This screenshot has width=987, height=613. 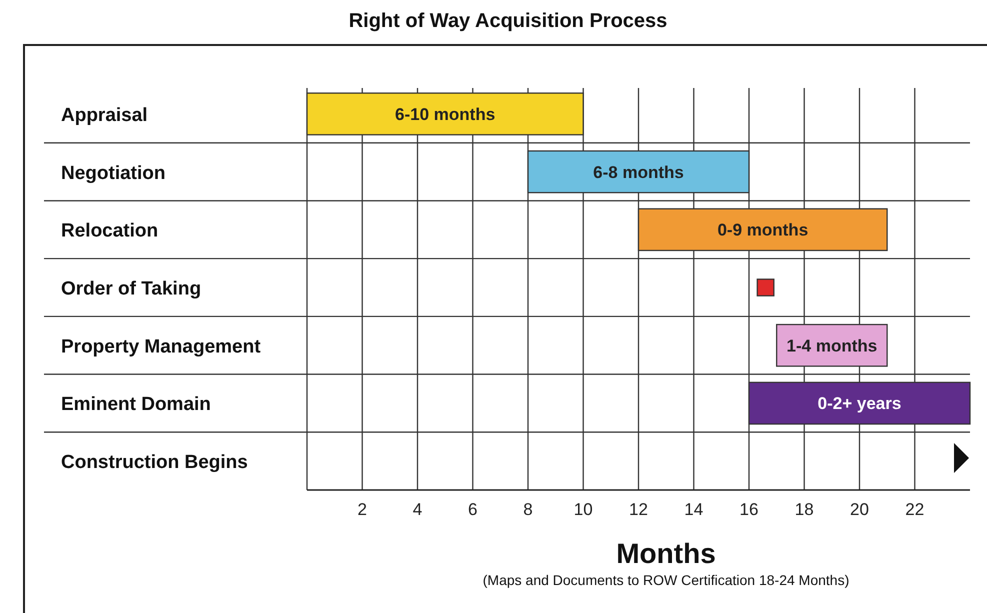 I want to click on y-tick-label: Negotiation, so click(x=113, y=173).